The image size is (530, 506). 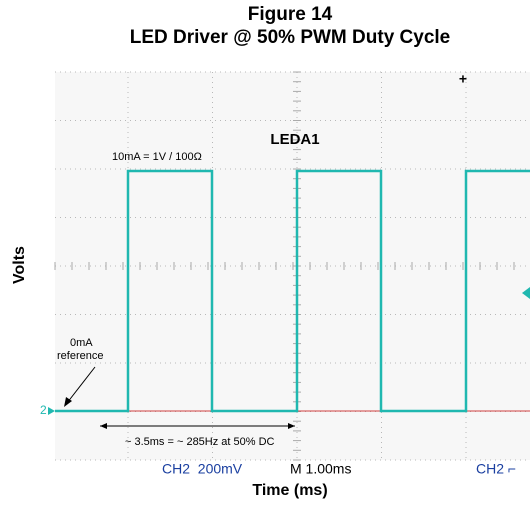 What do you see at coordinates (81, 343) in the screenshot?
I see `reference-label: 0mA` at bounding box center [81, 343].